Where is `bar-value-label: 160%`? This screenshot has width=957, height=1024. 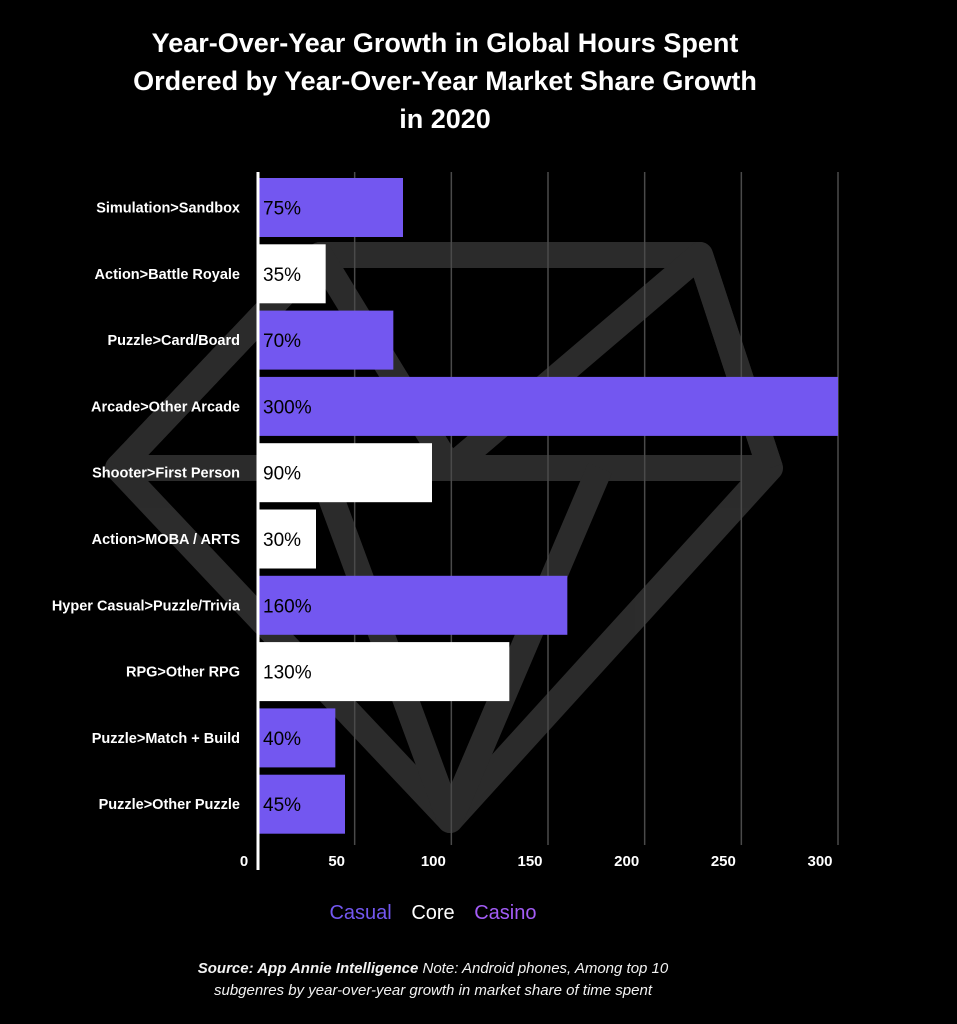
bar-value-label: 160% is located at coordinates (287, 606).